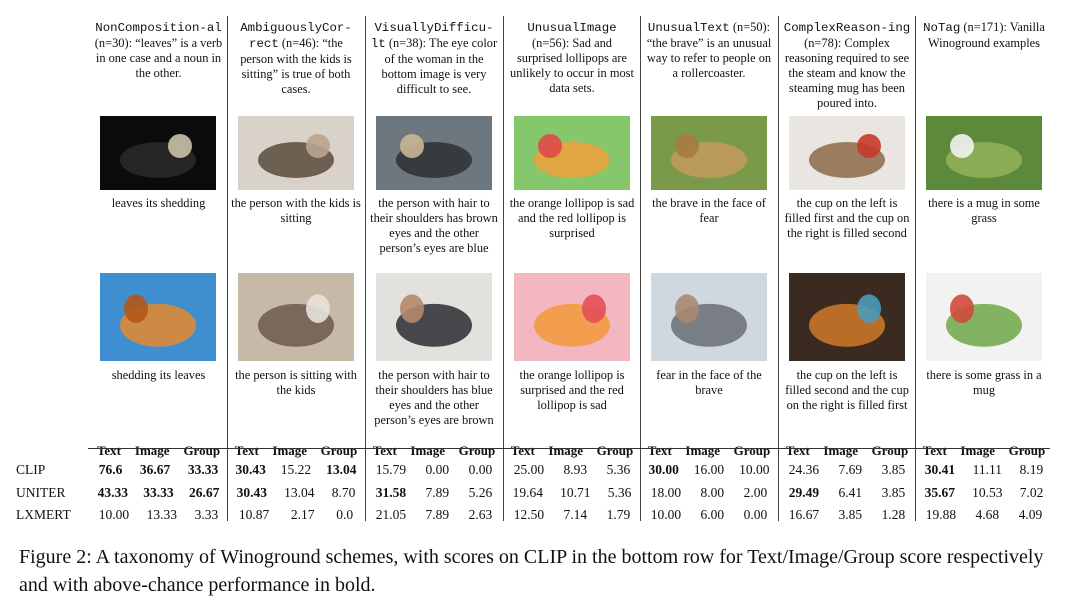  What do you see at coordinates (529, 514) in the screenshot?
I see `score-cell: 12.50` at bounding box center [529, 514].